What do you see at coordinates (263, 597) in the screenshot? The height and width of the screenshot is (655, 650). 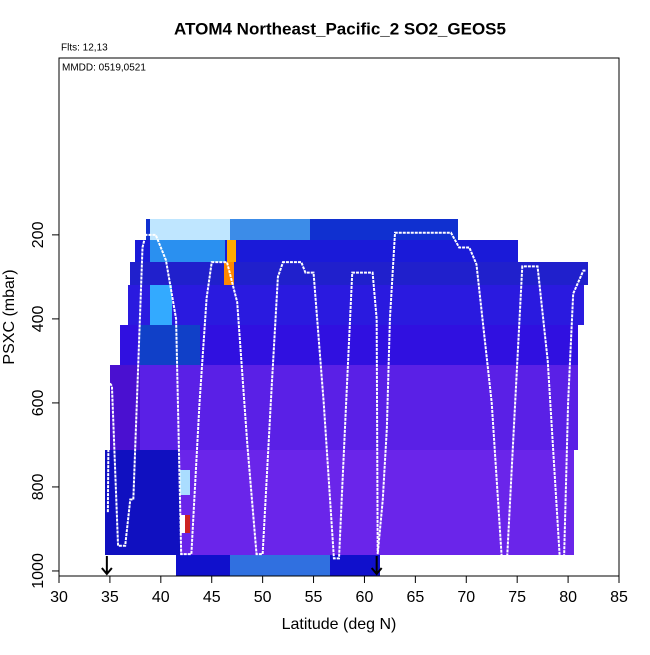 I see `x-tick-label: 50` at bounding box center [263, 597].